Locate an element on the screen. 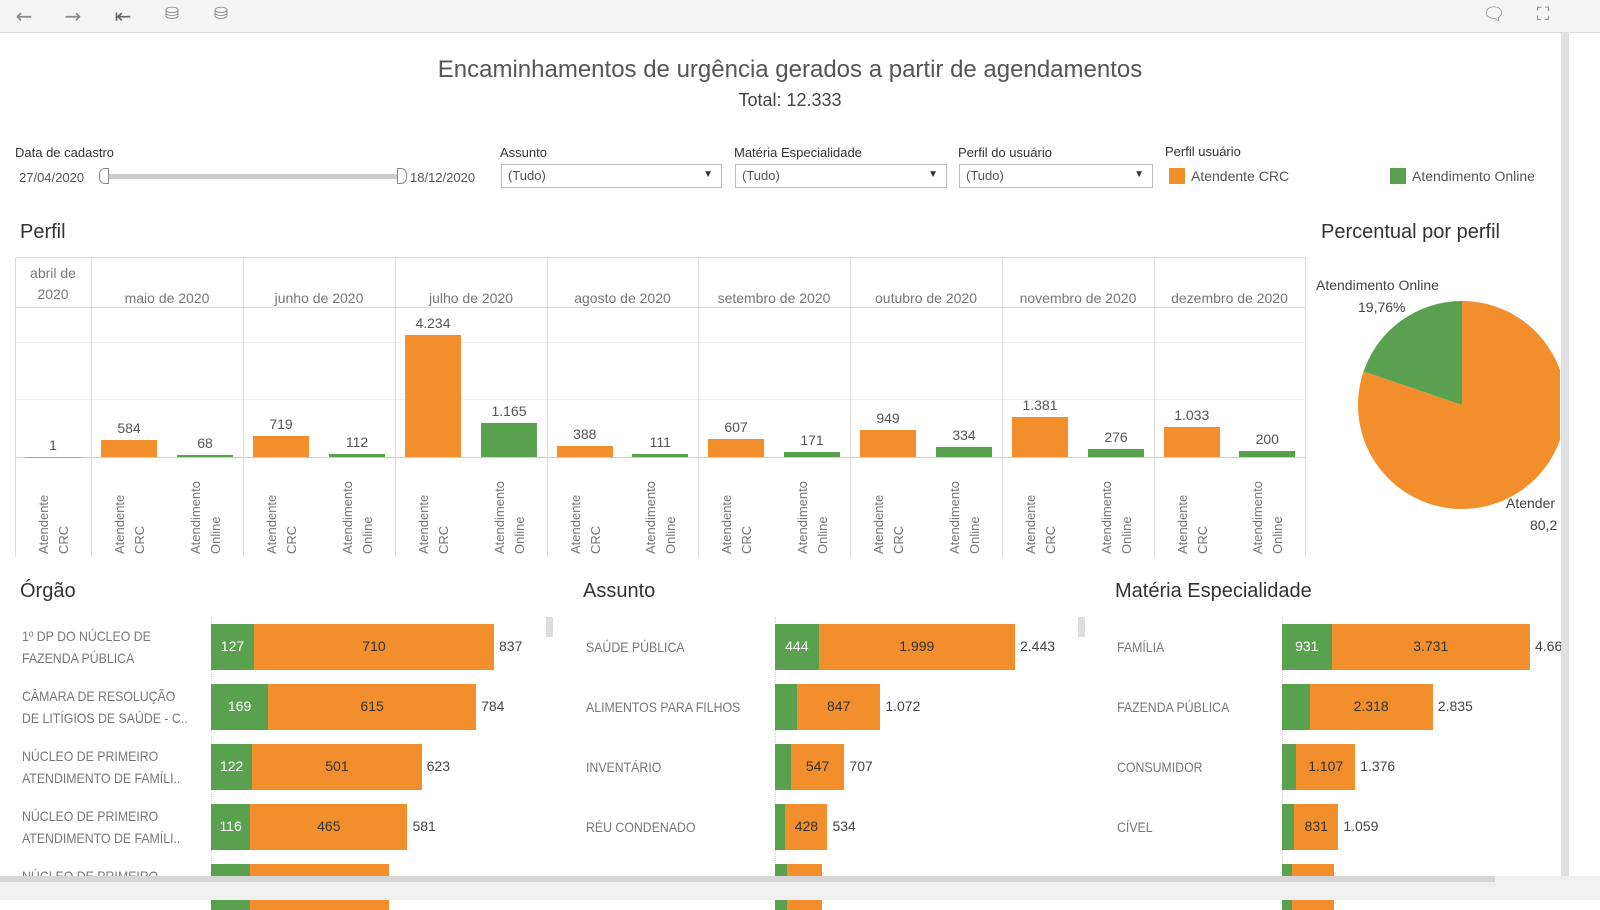 The height and width of the screenshot is (910, 1600). materia-chart-title: Matéria Especialidade is located at coordinates (1213, 591).